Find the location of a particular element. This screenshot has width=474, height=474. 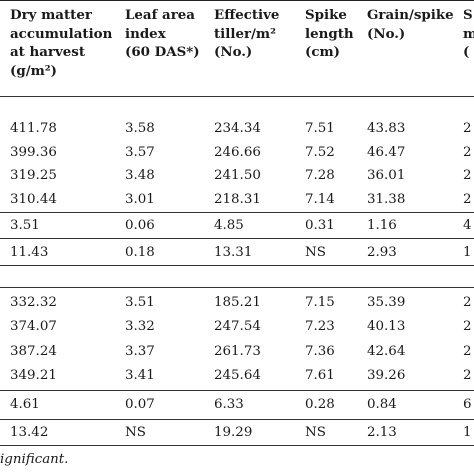

table-cell: 46.47 is located at coordinates (386, 152).